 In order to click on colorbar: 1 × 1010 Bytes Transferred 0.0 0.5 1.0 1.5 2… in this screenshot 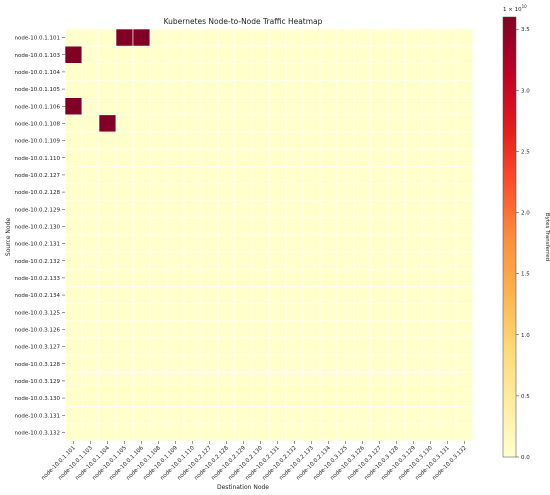, I will do `click(526, 232)`.